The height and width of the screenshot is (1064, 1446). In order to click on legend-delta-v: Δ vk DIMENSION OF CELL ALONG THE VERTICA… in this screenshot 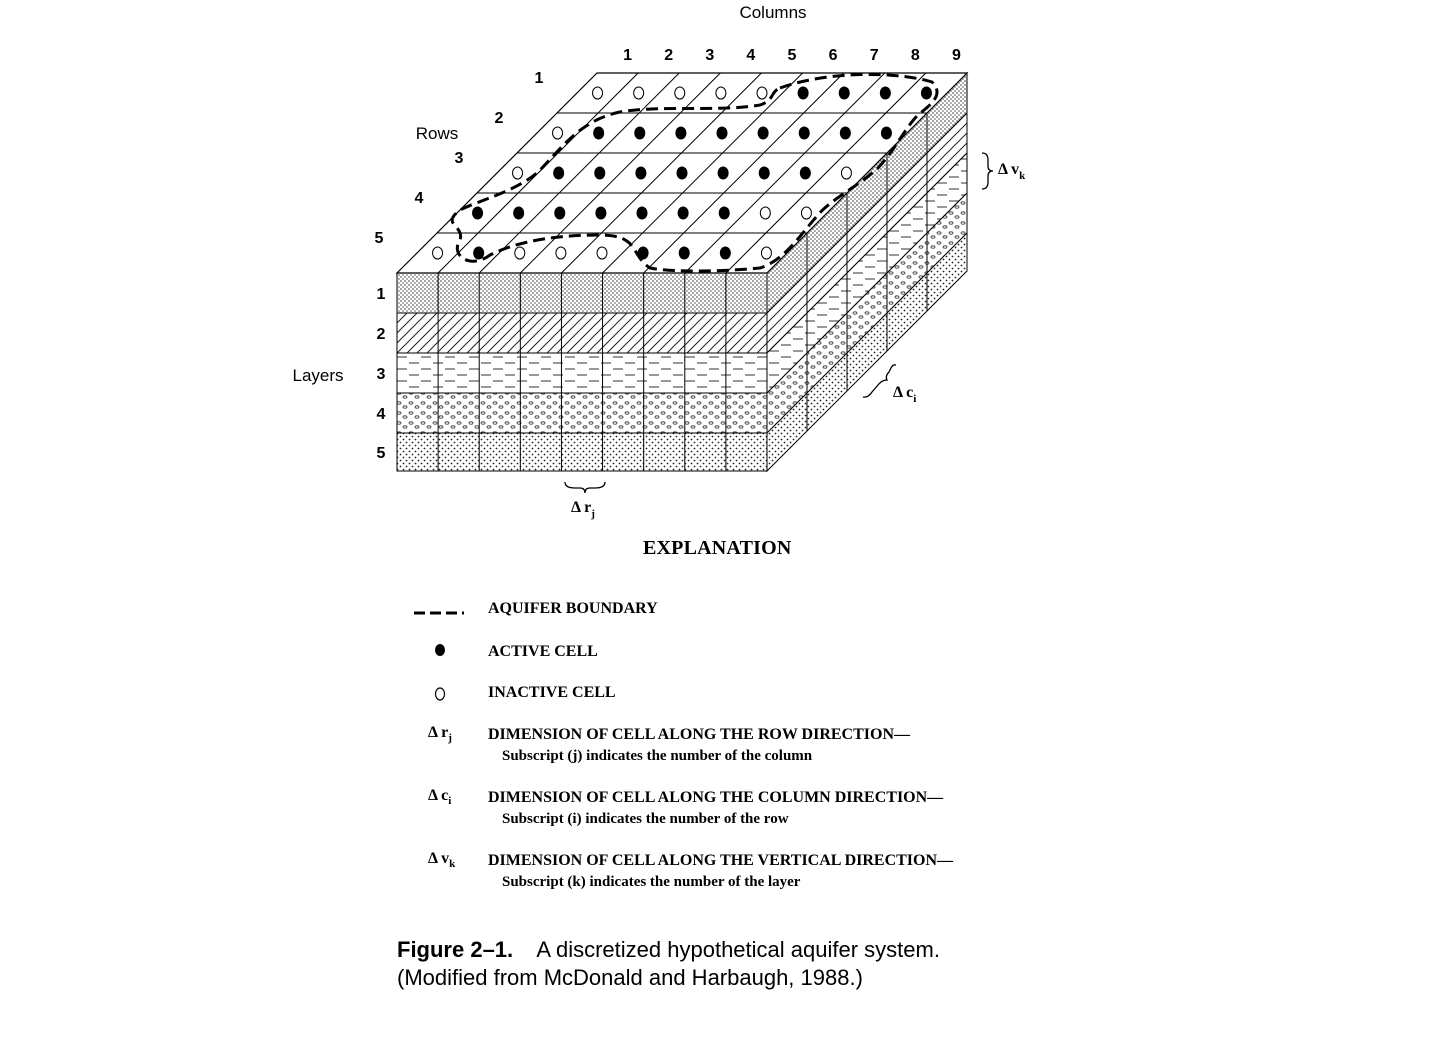, I will do `click(710, 871)`.